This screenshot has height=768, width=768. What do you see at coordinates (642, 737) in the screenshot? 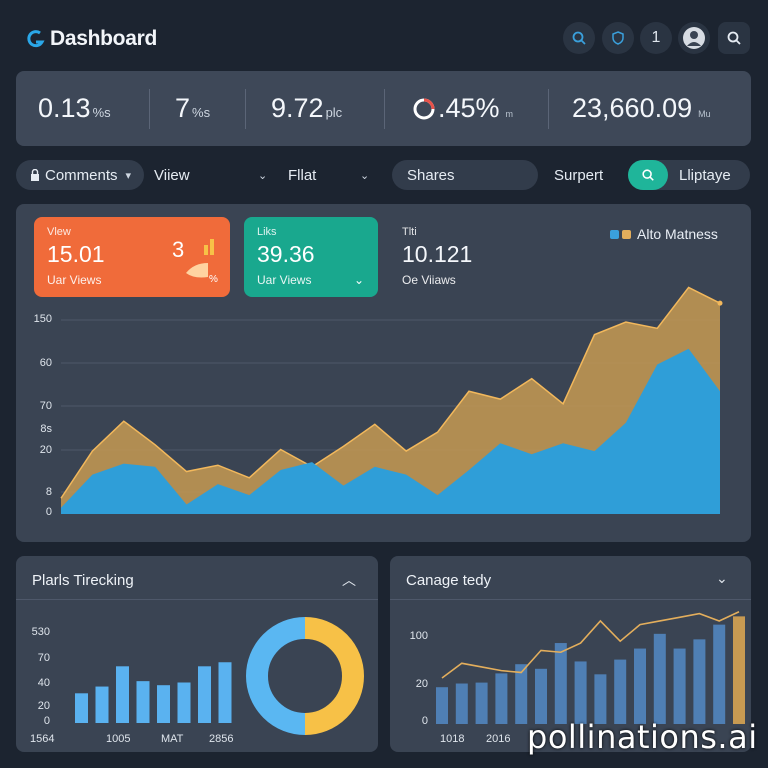
I see `watermark: pollinations.ai` at bounding box center [642, 737].